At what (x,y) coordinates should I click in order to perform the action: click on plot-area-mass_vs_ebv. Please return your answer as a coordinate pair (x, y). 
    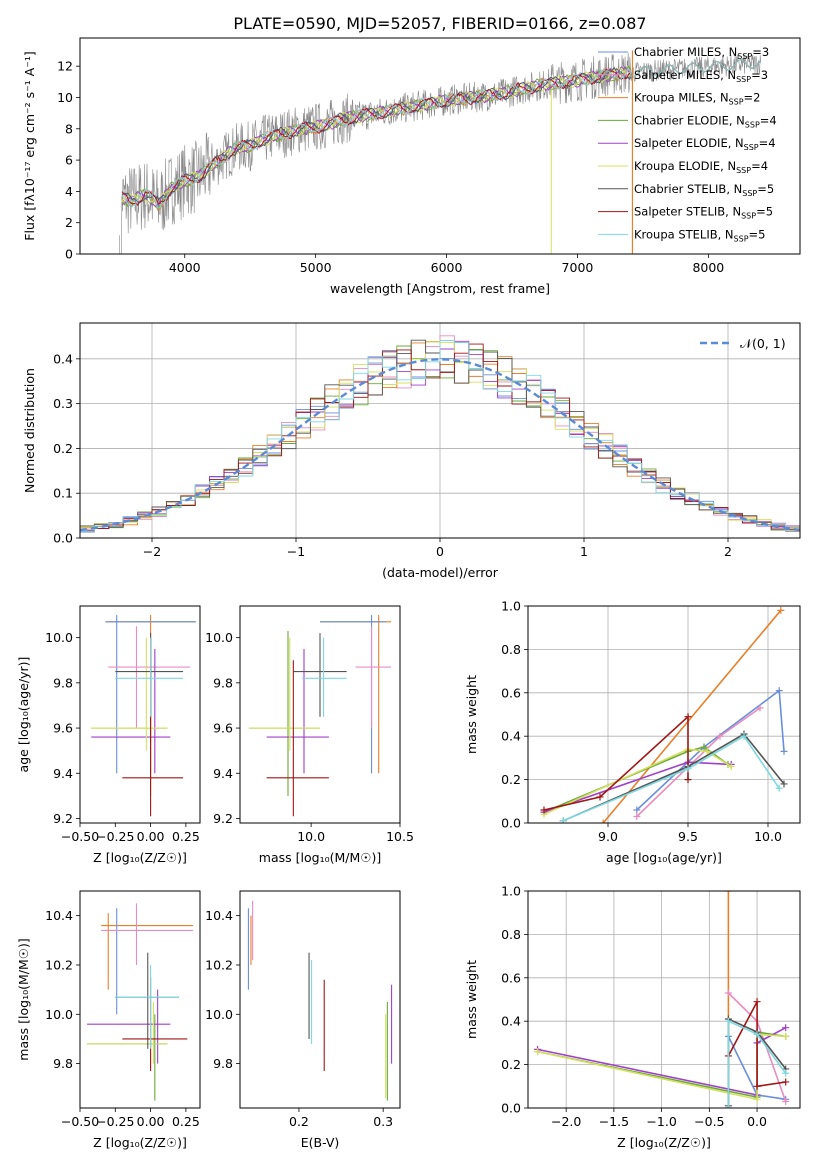
    Looking at the image, I should click on (320, 1000).